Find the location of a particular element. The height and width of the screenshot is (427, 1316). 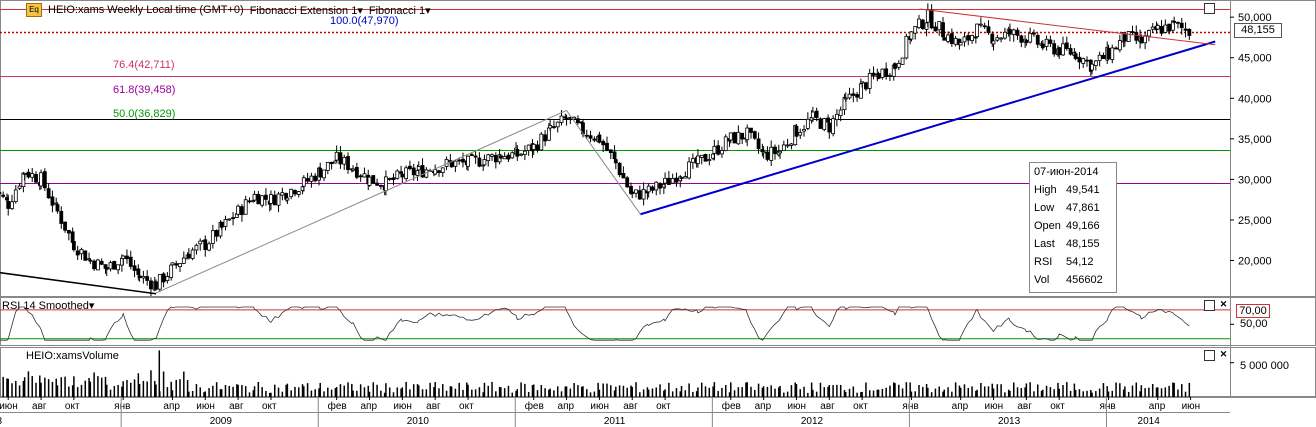

info-row-vol: Vol 456602 is located at coordinates (1073, 280).